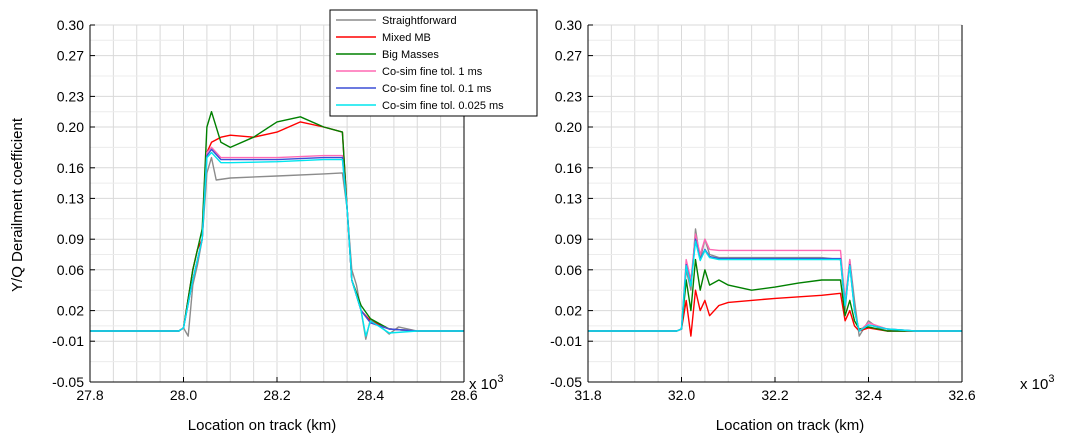 This screenshot has height=437, width=1067. I want to click on right-x-multiplier: x 103, so click(1037, 383).